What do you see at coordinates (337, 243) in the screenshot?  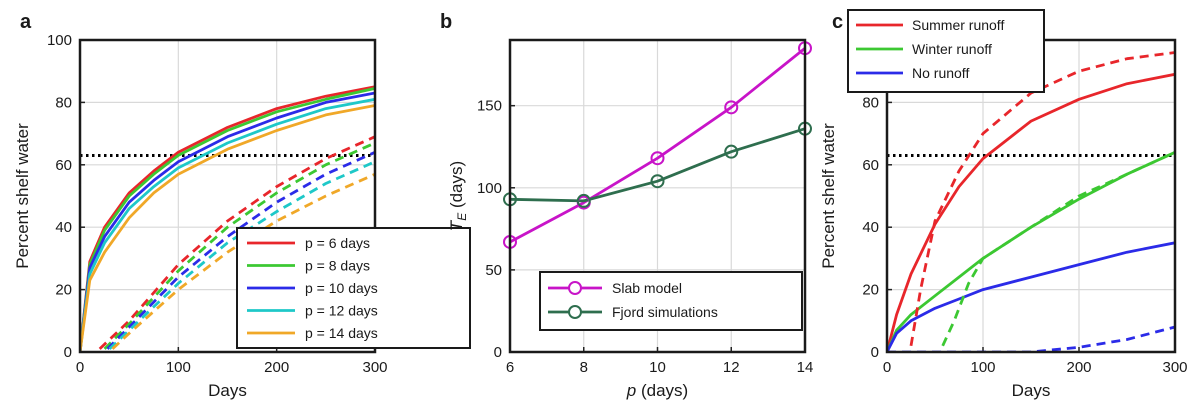 I see `legend-label: p = 6 days` at bounding box center [337, 243].